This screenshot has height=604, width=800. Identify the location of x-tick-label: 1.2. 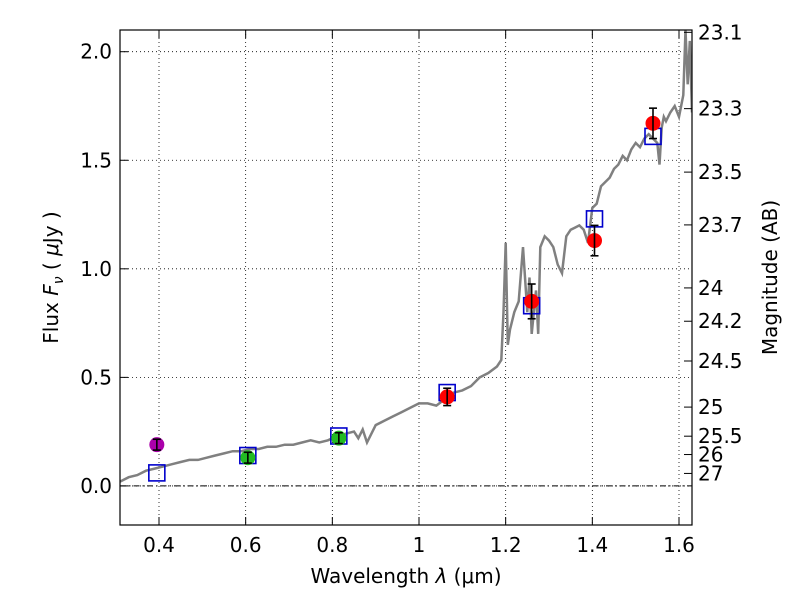
(506, 545).